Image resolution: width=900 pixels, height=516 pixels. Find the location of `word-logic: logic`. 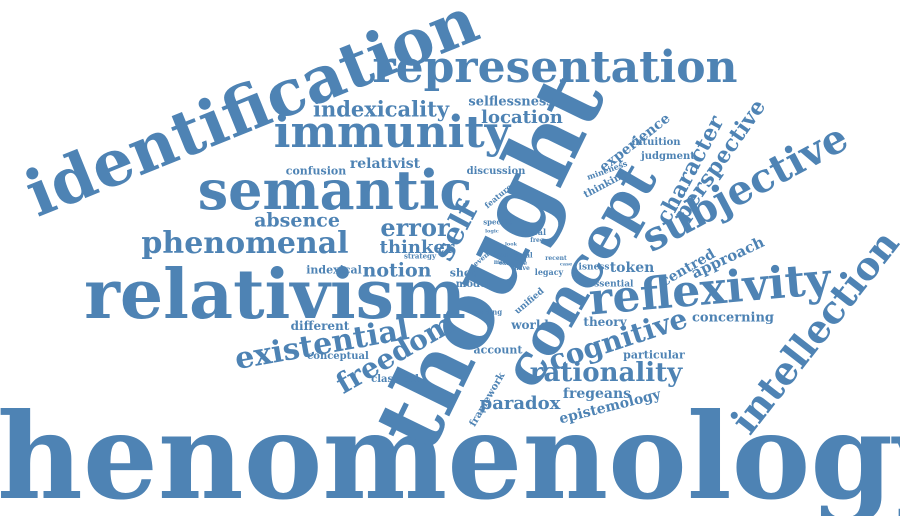

word-logic: logic is located at coordinates (492, 231).